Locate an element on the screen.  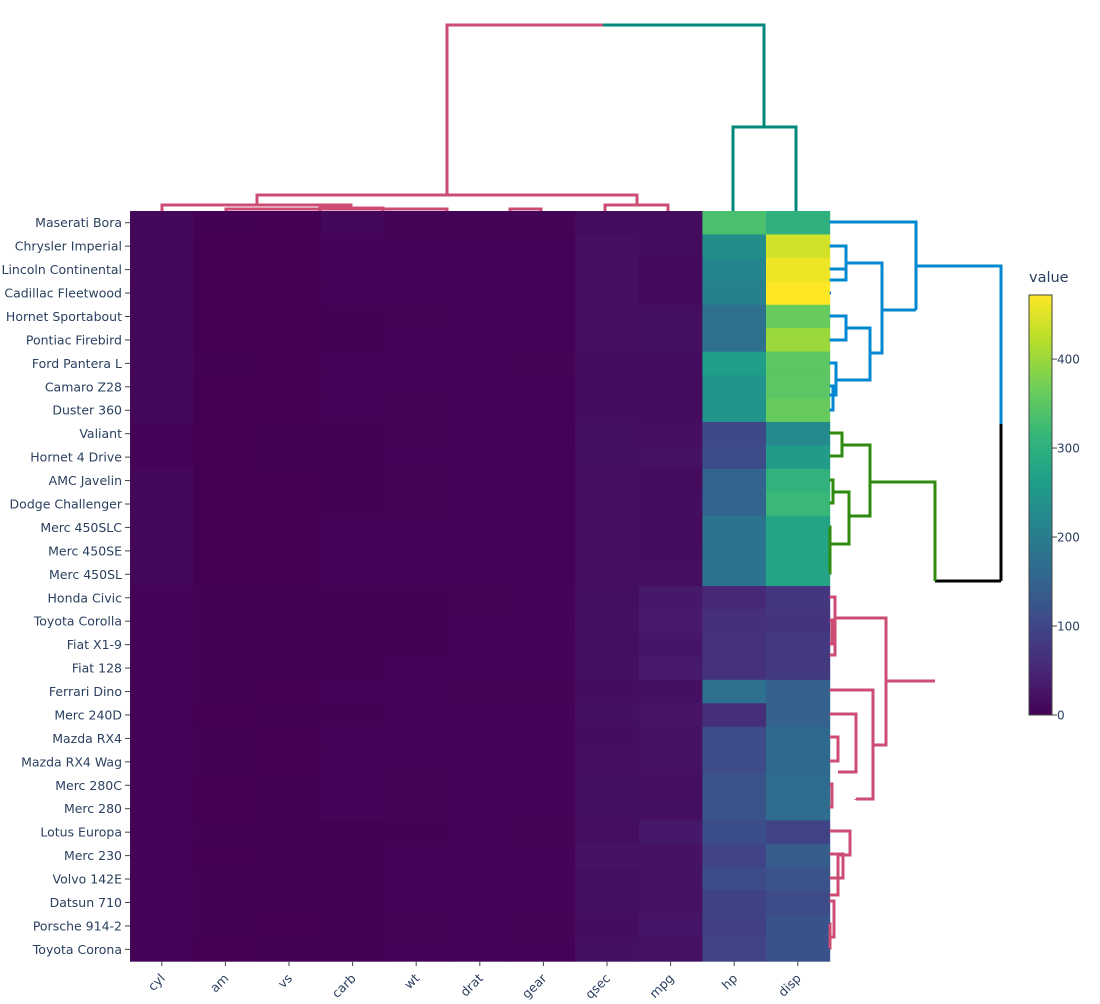
row-label: Cadillac Fleetwood is located at coordinates (63, 293).